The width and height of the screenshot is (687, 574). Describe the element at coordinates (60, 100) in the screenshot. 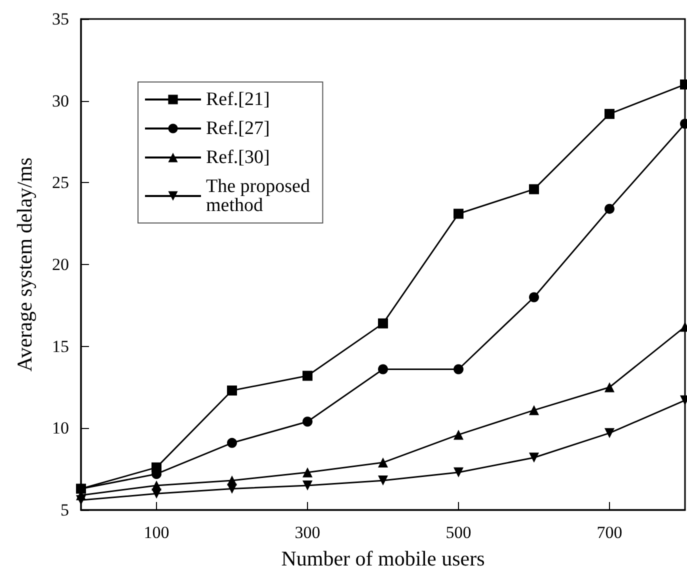

I see `y-tick-label: 30` at that location.